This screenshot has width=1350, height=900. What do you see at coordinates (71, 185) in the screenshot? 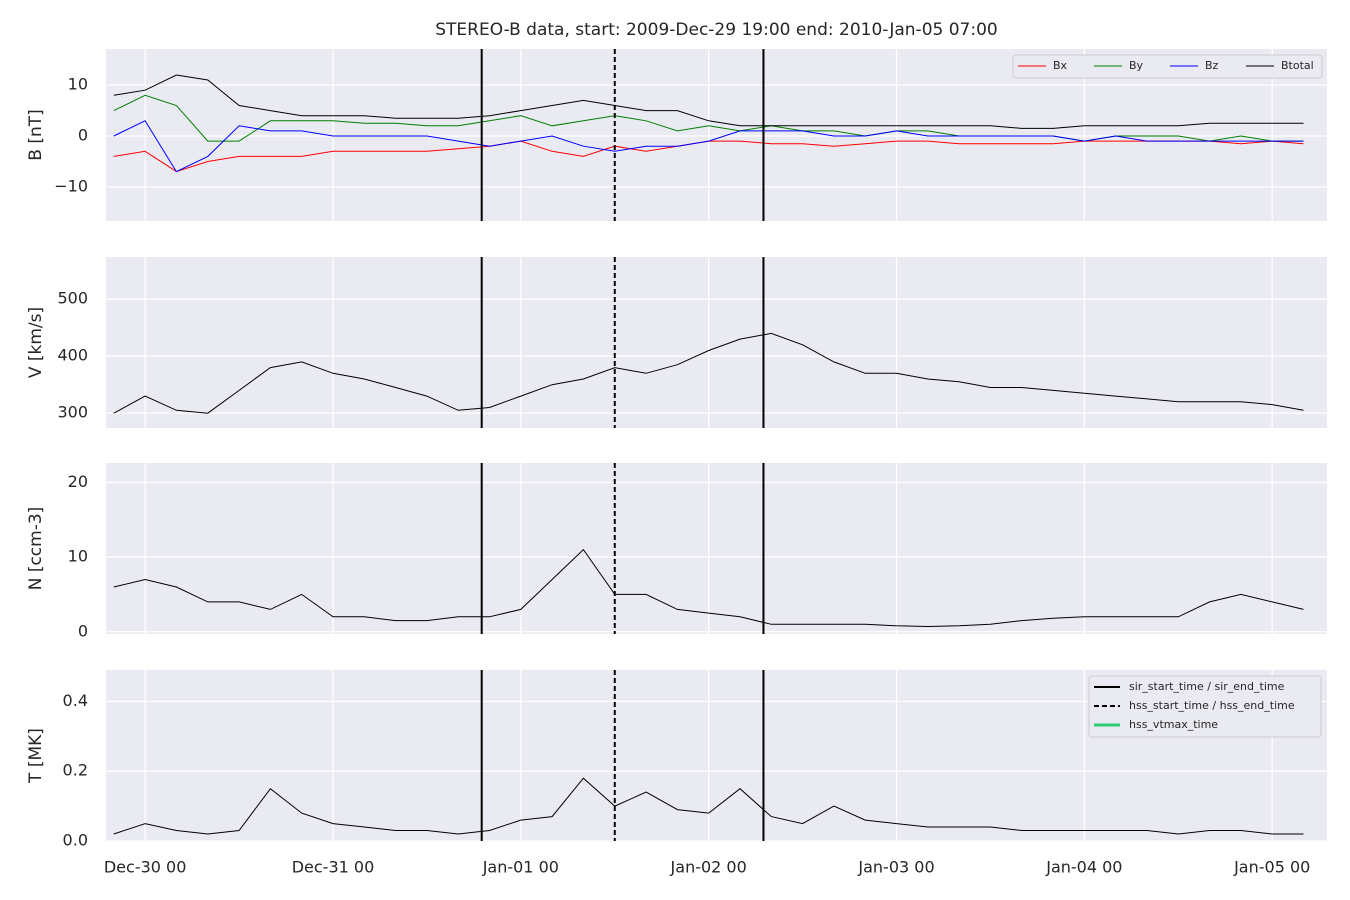
I see `y-tick-label: −10` at bounding box center [71, 185].